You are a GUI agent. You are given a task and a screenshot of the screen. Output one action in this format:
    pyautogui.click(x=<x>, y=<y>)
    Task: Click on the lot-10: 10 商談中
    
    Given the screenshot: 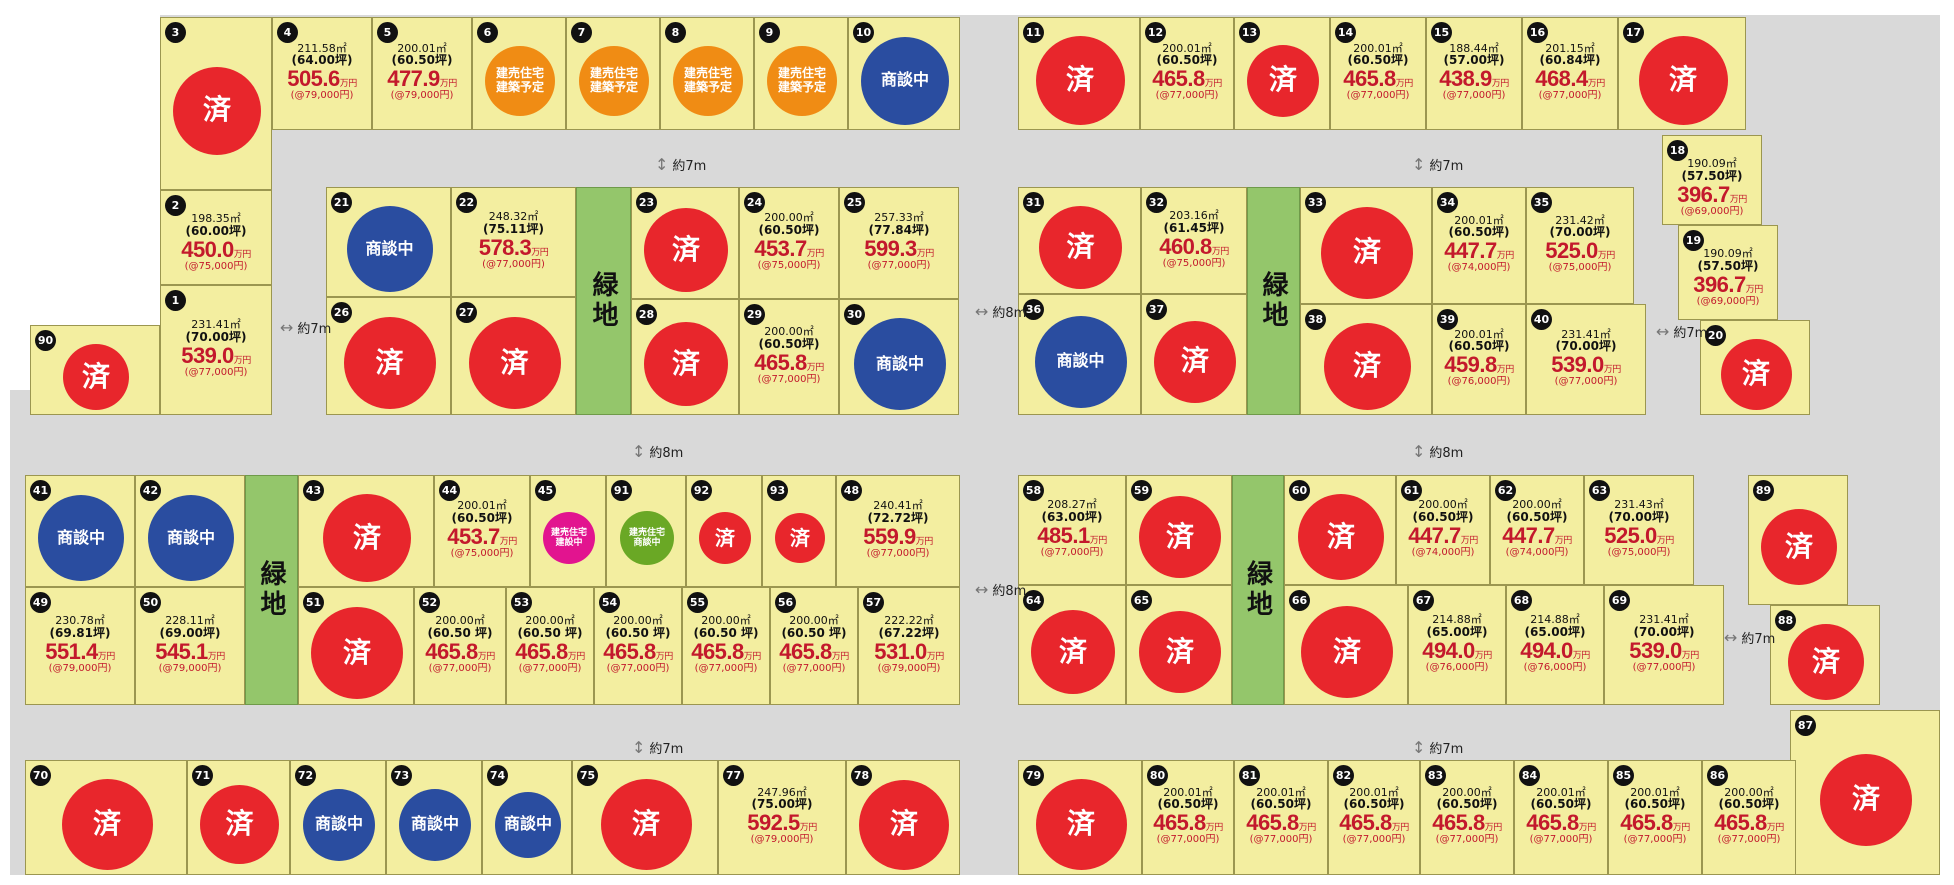 What is the action you would take?
    pyautogui.click(x=904, y=73)
    